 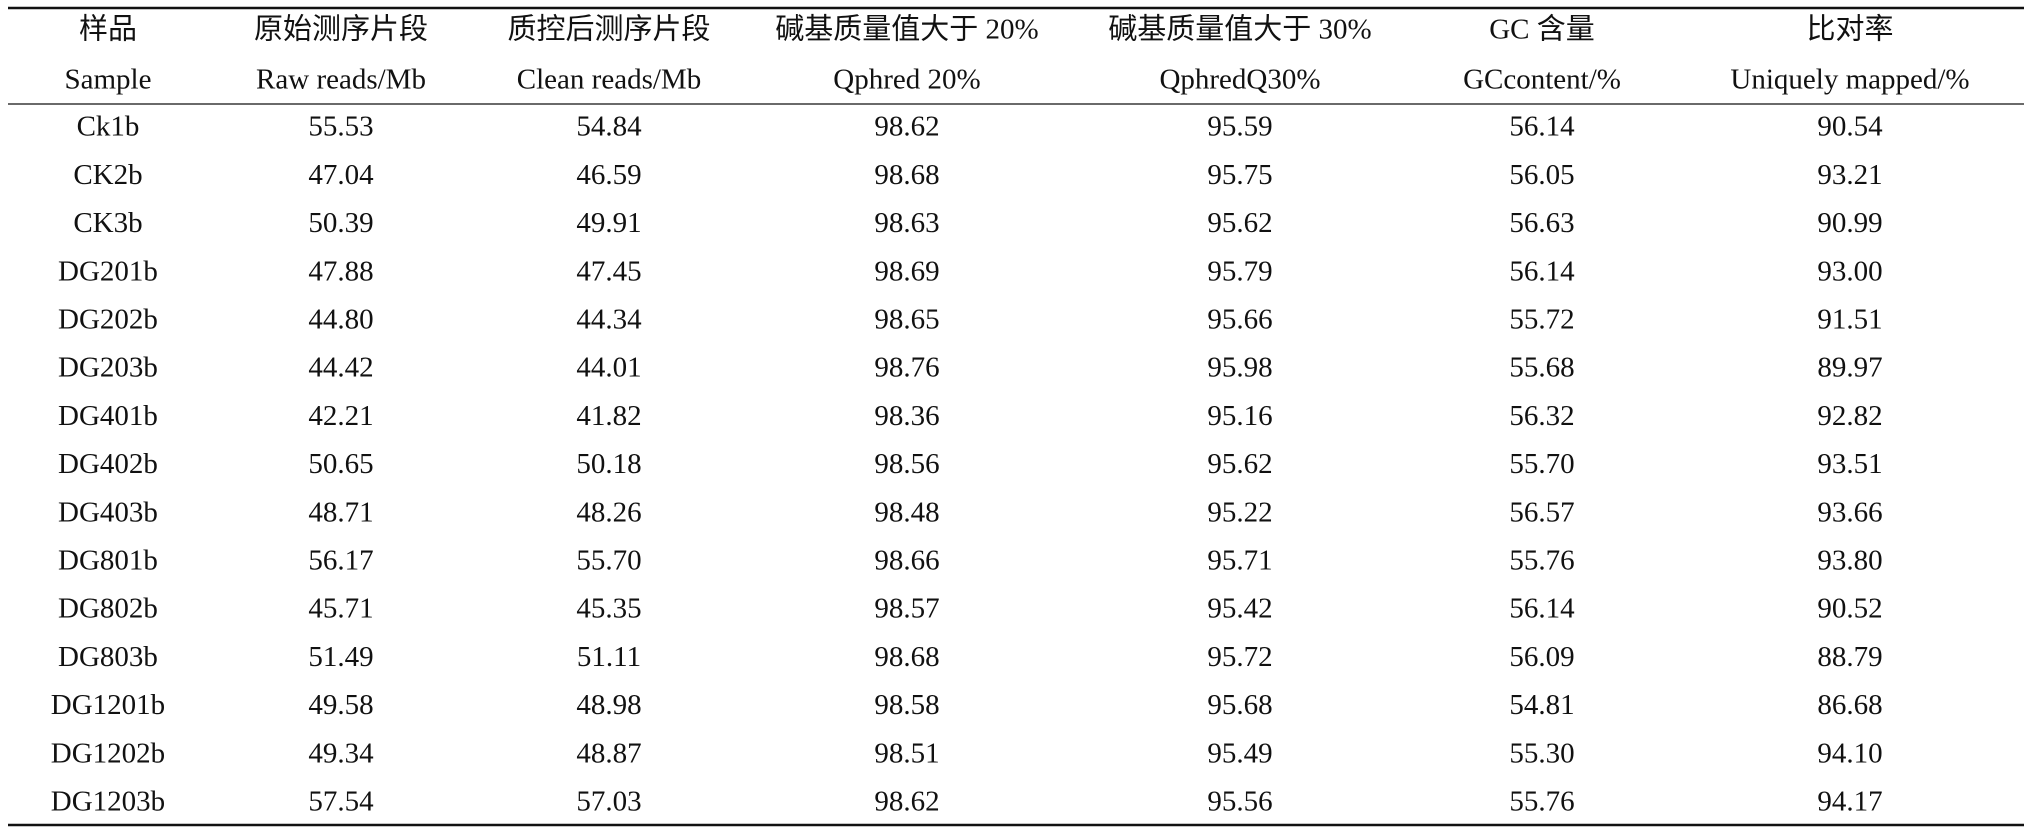 I want to click on value-cell: 90.99, so click(x=1849, y=223).